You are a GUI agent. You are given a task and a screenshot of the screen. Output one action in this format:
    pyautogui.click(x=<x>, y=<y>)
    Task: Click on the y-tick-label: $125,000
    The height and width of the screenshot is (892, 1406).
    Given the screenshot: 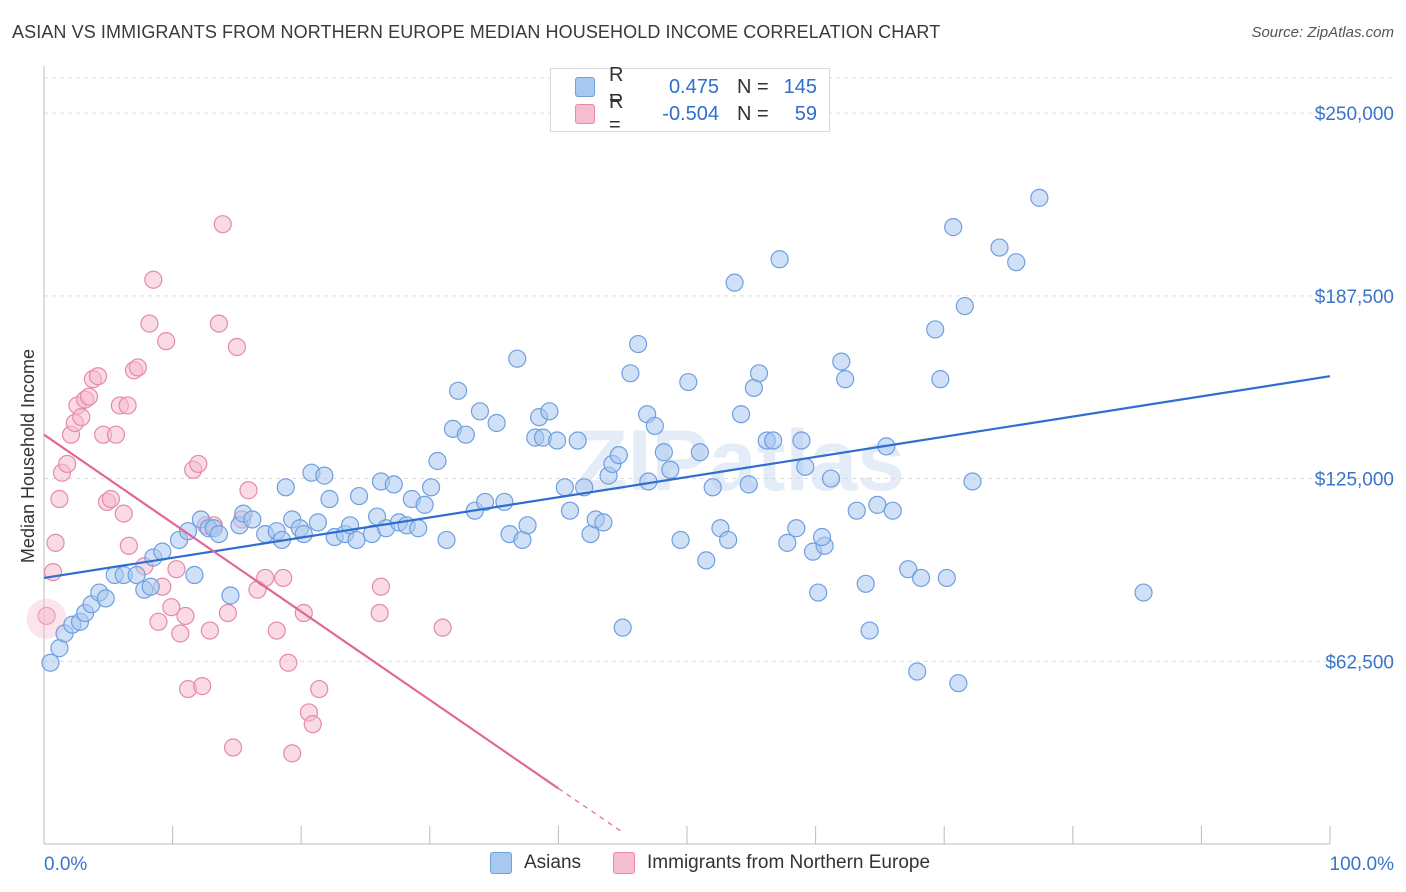 What is the action you would take?
    pyautogui.click(x=1354, y=480)
    